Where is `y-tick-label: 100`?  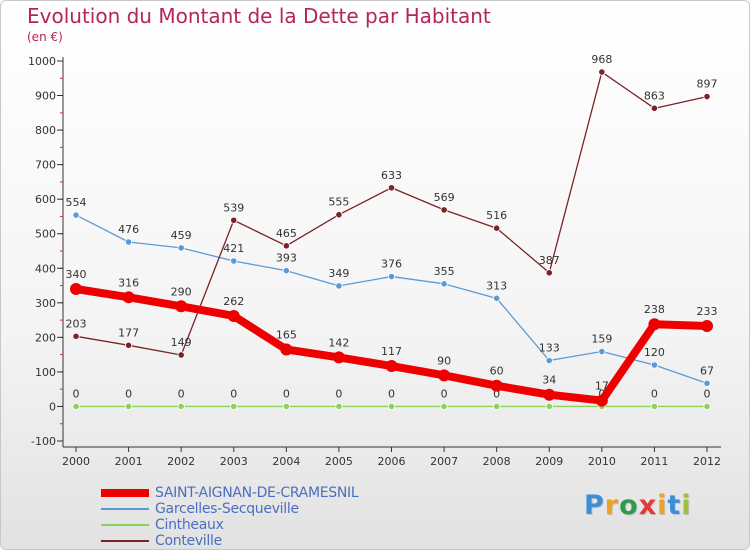
y-tick-label: 100 is located at coordinates (45, 372).